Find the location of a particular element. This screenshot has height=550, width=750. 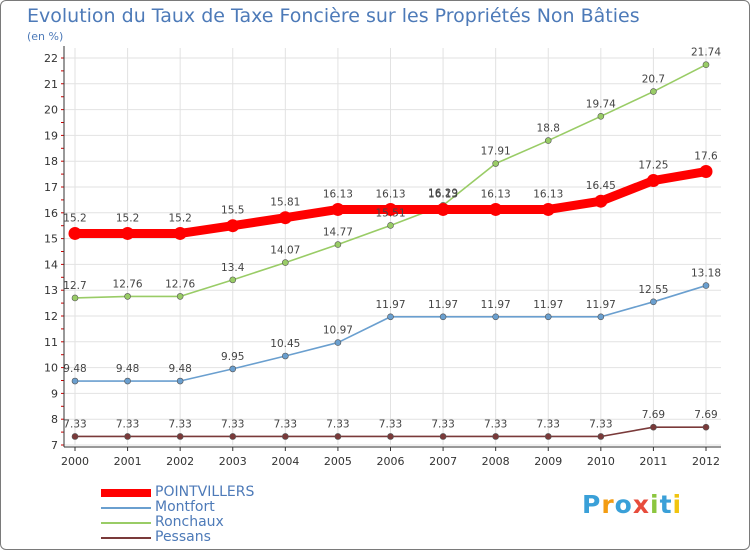

x-tick-label: 2006 is located at coordinates (391, 461).